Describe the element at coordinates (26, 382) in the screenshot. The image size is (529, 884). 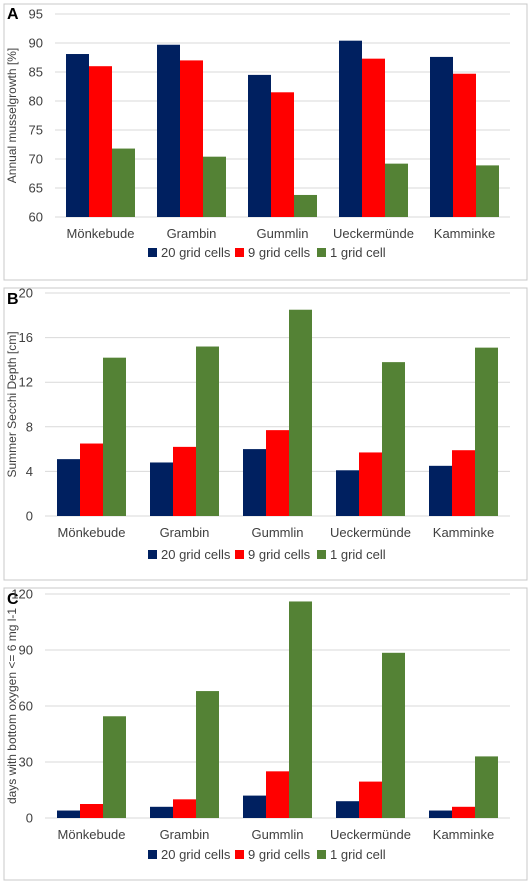
I see `y-tick-label: 12` at that location.